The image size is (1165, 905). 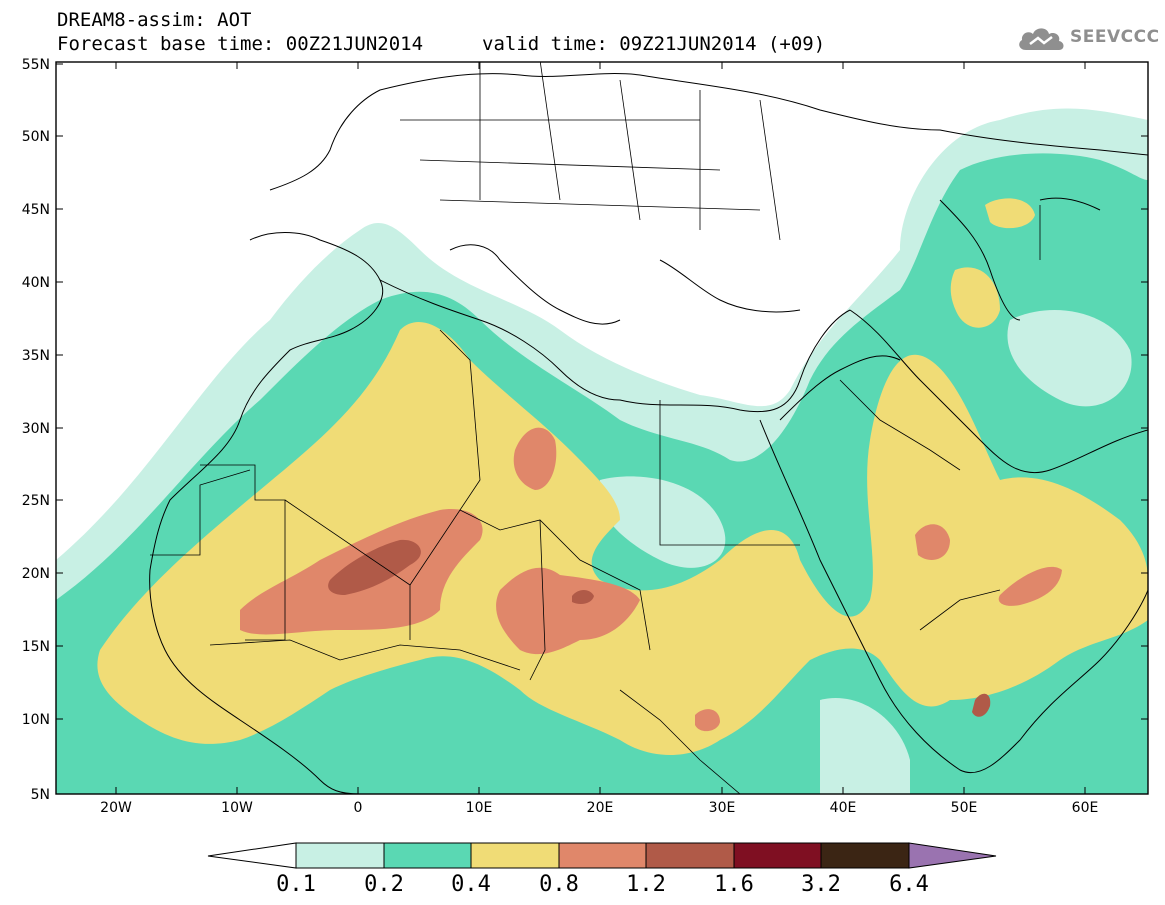 I want to click on colorbar-over-arrow, so click(x=952, y=855).